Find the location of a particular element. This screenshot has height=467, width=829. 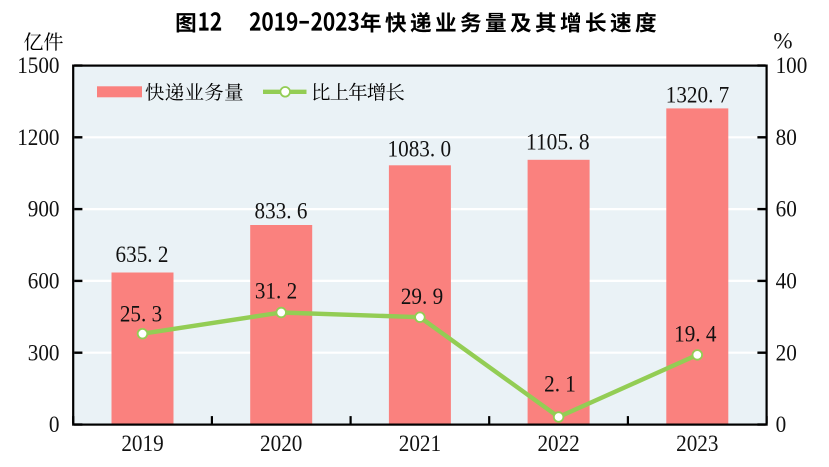

svg-text: 60 is located at coordinates (786, 209).